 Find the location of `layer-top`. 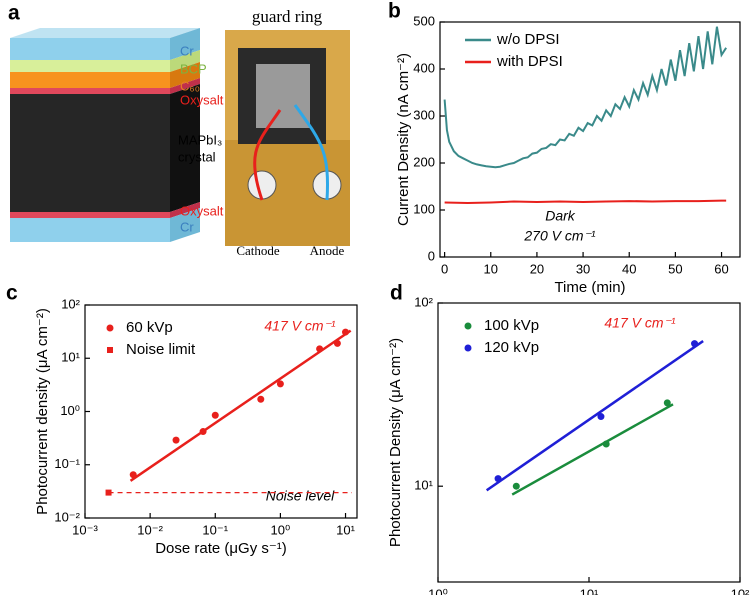

layer-top is located at coordinates (105, 33).